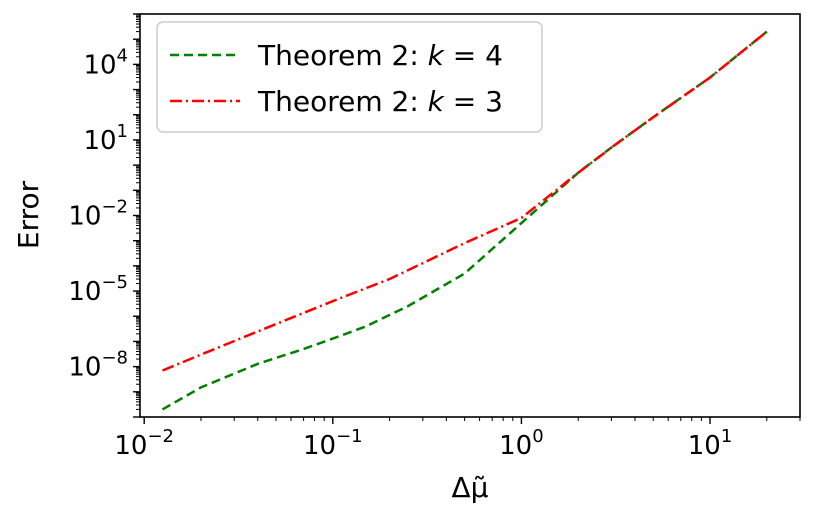 The image size is (814, 519). What do you see at coordinates (98, 289) in the screenshot?
I see `y-tick-label: 10⁻⁵` at bounding box center [98, 289].